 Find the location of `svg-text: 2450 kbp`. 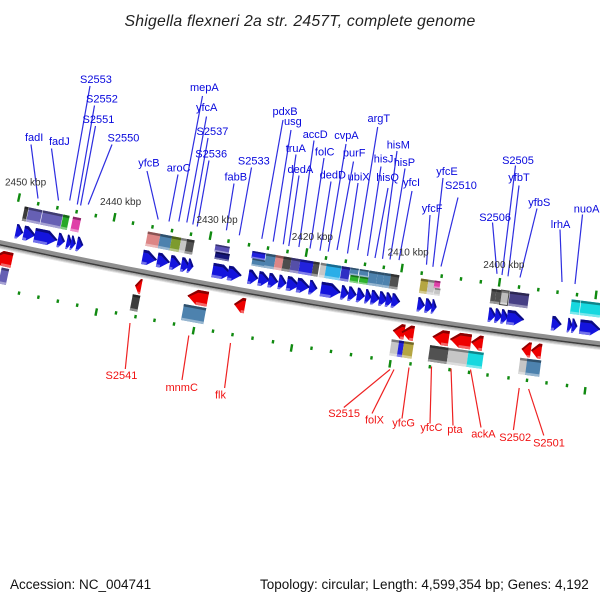

svg-text: 2450 kbp is located at coordinates (26, 182).